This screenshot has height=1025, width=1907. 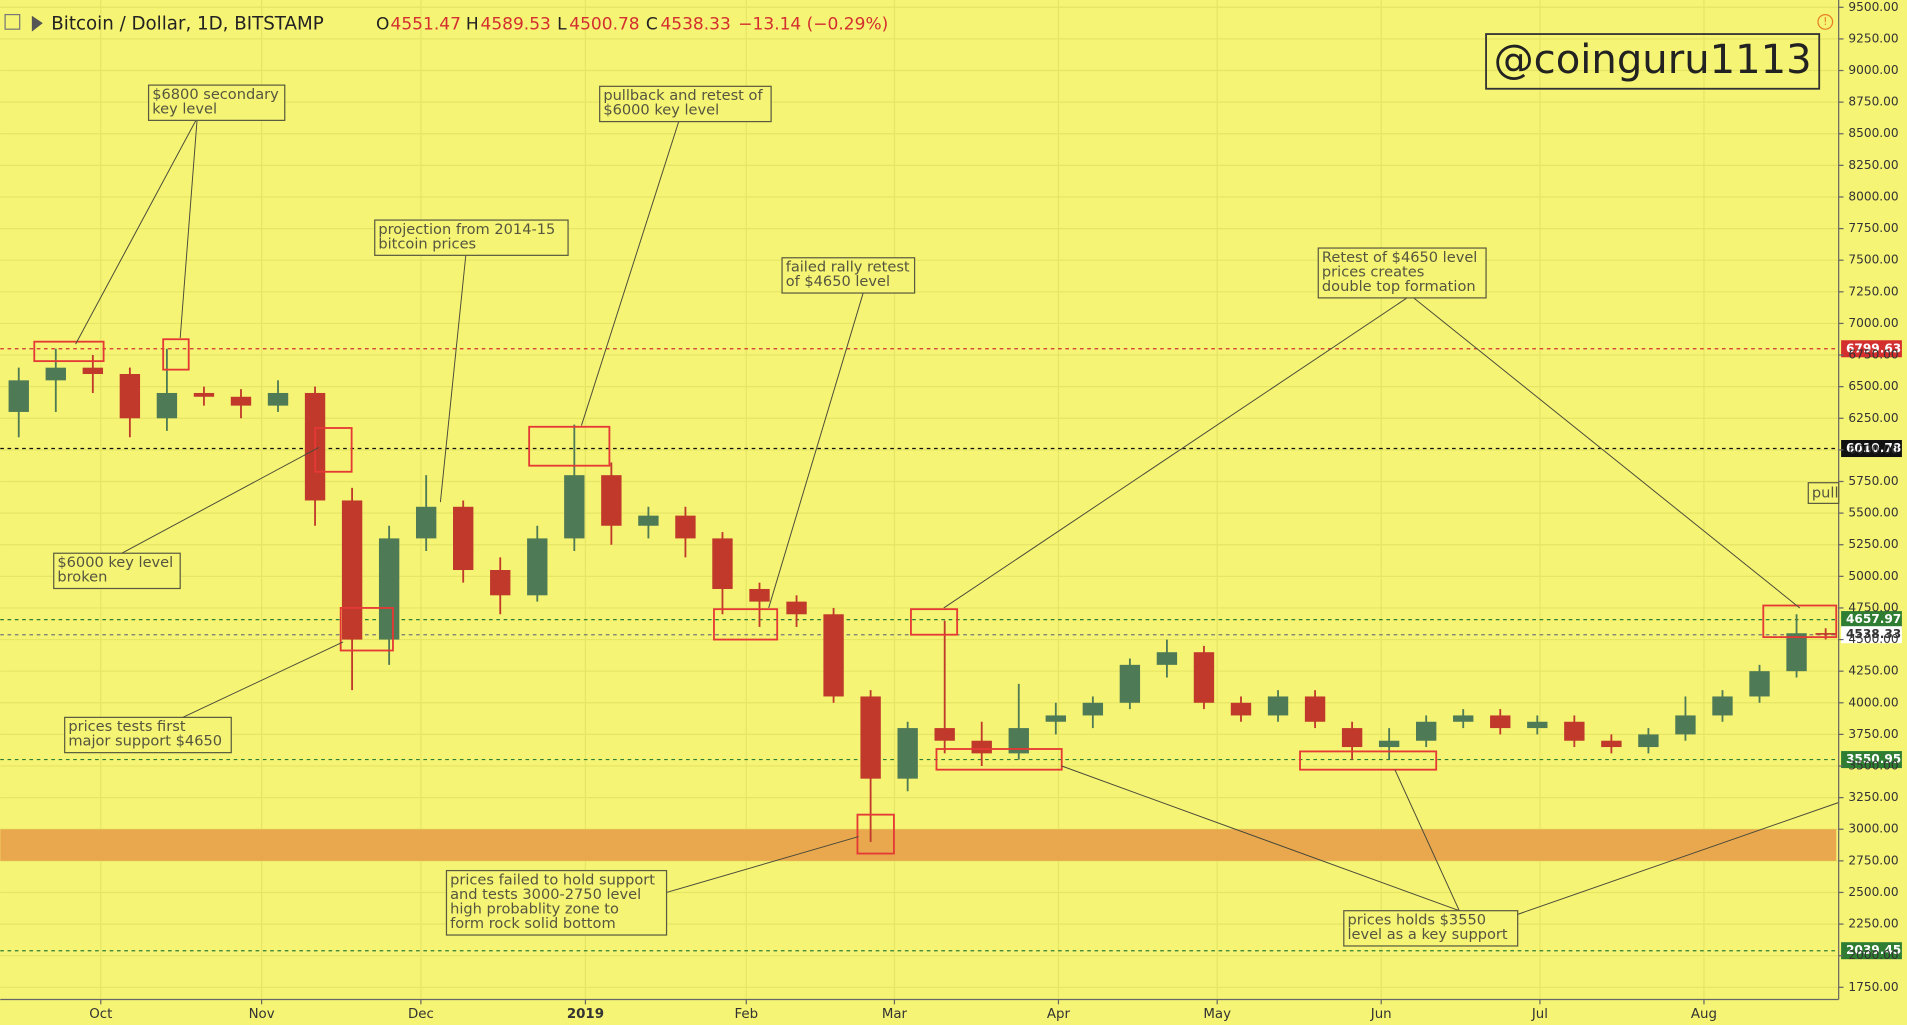 I want to click on level-label: 2039.45, so click(x=1873, y=950).